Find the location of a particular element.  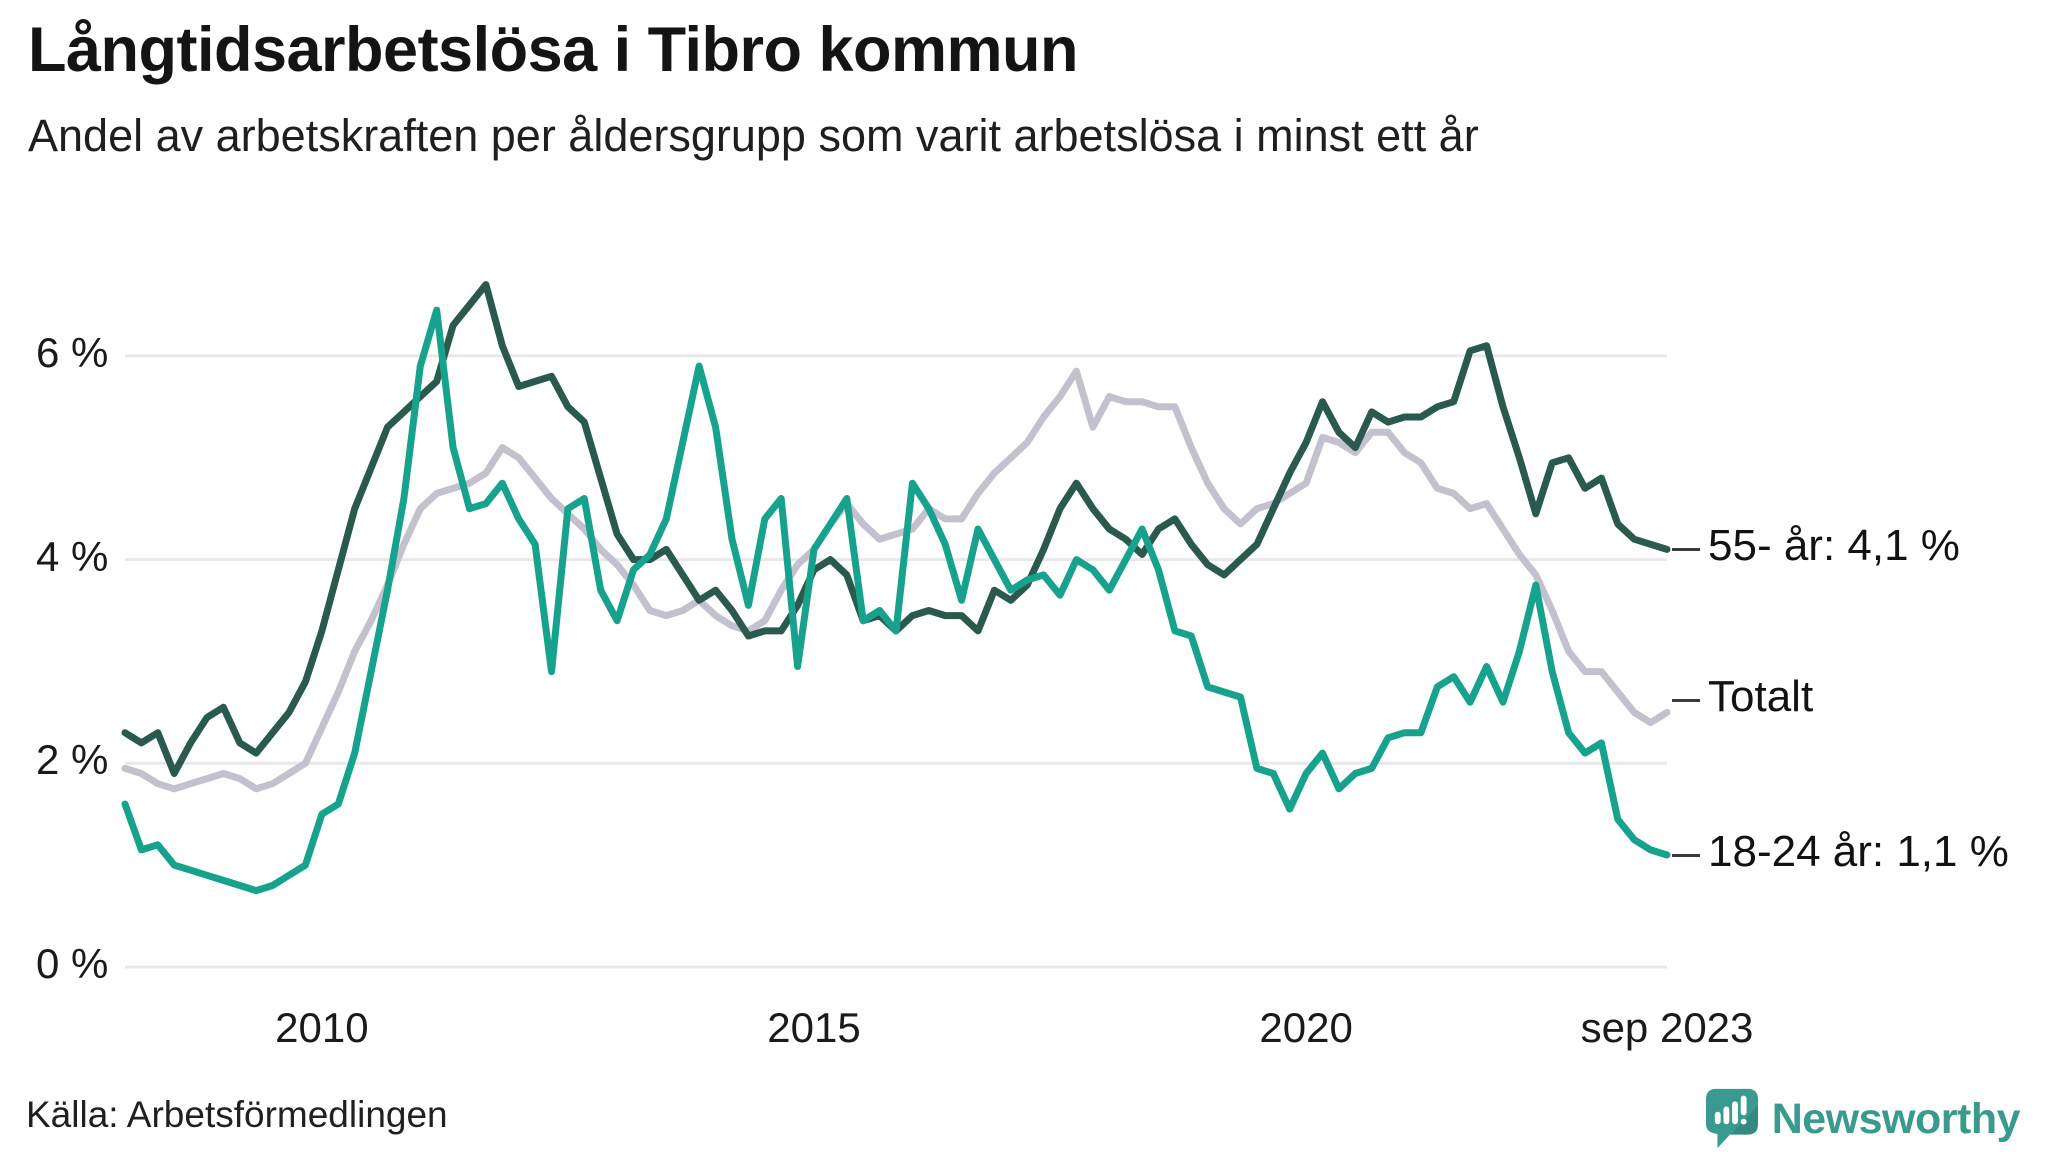

newsworthy-wordmark: Newsworthy is located at coordinates (1896, 1118).